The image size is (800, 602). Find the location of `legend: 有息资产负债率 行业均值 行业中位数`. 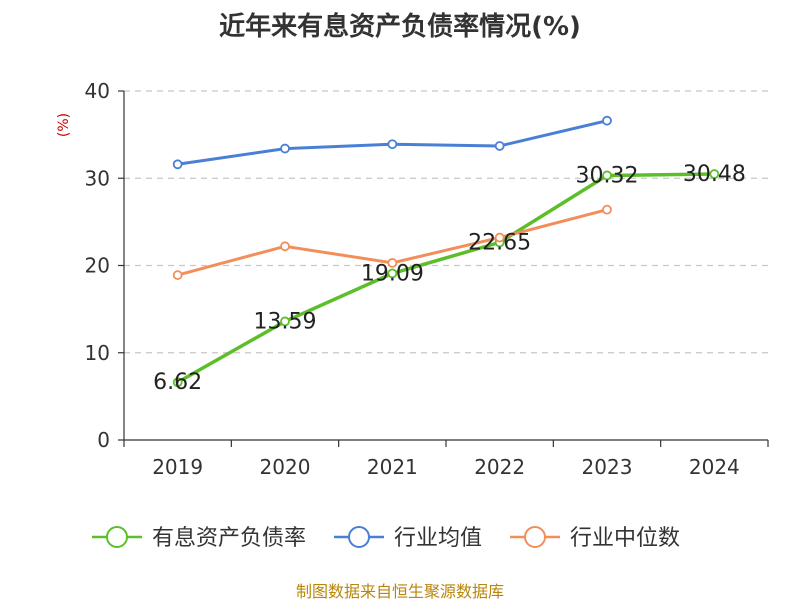

legend: 有息资产负债率 行业均值 行业中位数 is located at coordinates (386, 538).